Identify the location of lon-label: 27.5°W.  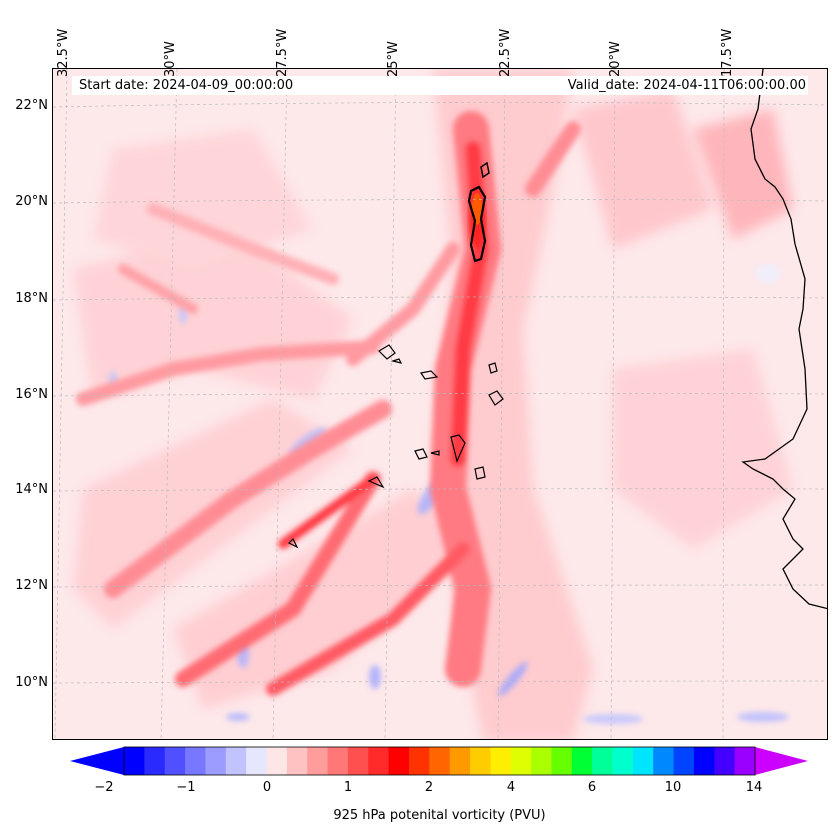
(282, 52).